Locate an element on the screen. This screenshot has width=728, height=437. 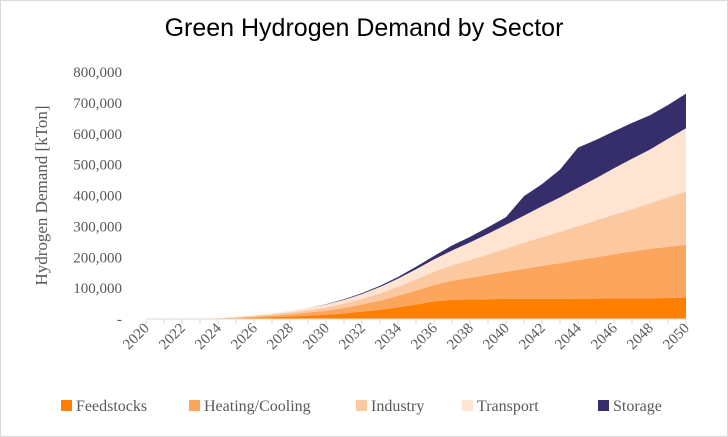
legend-label: Storage is located at coordinates (637, 406).